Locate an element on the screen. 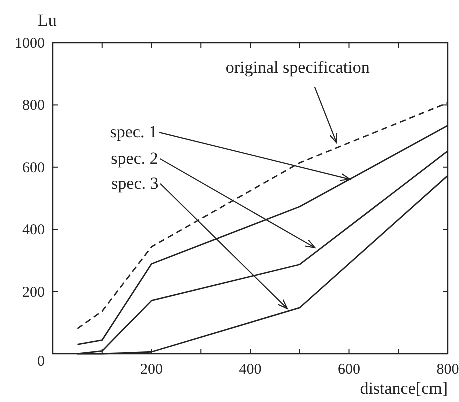  x-tick-label: 200 is located at coordinates (151, 370).